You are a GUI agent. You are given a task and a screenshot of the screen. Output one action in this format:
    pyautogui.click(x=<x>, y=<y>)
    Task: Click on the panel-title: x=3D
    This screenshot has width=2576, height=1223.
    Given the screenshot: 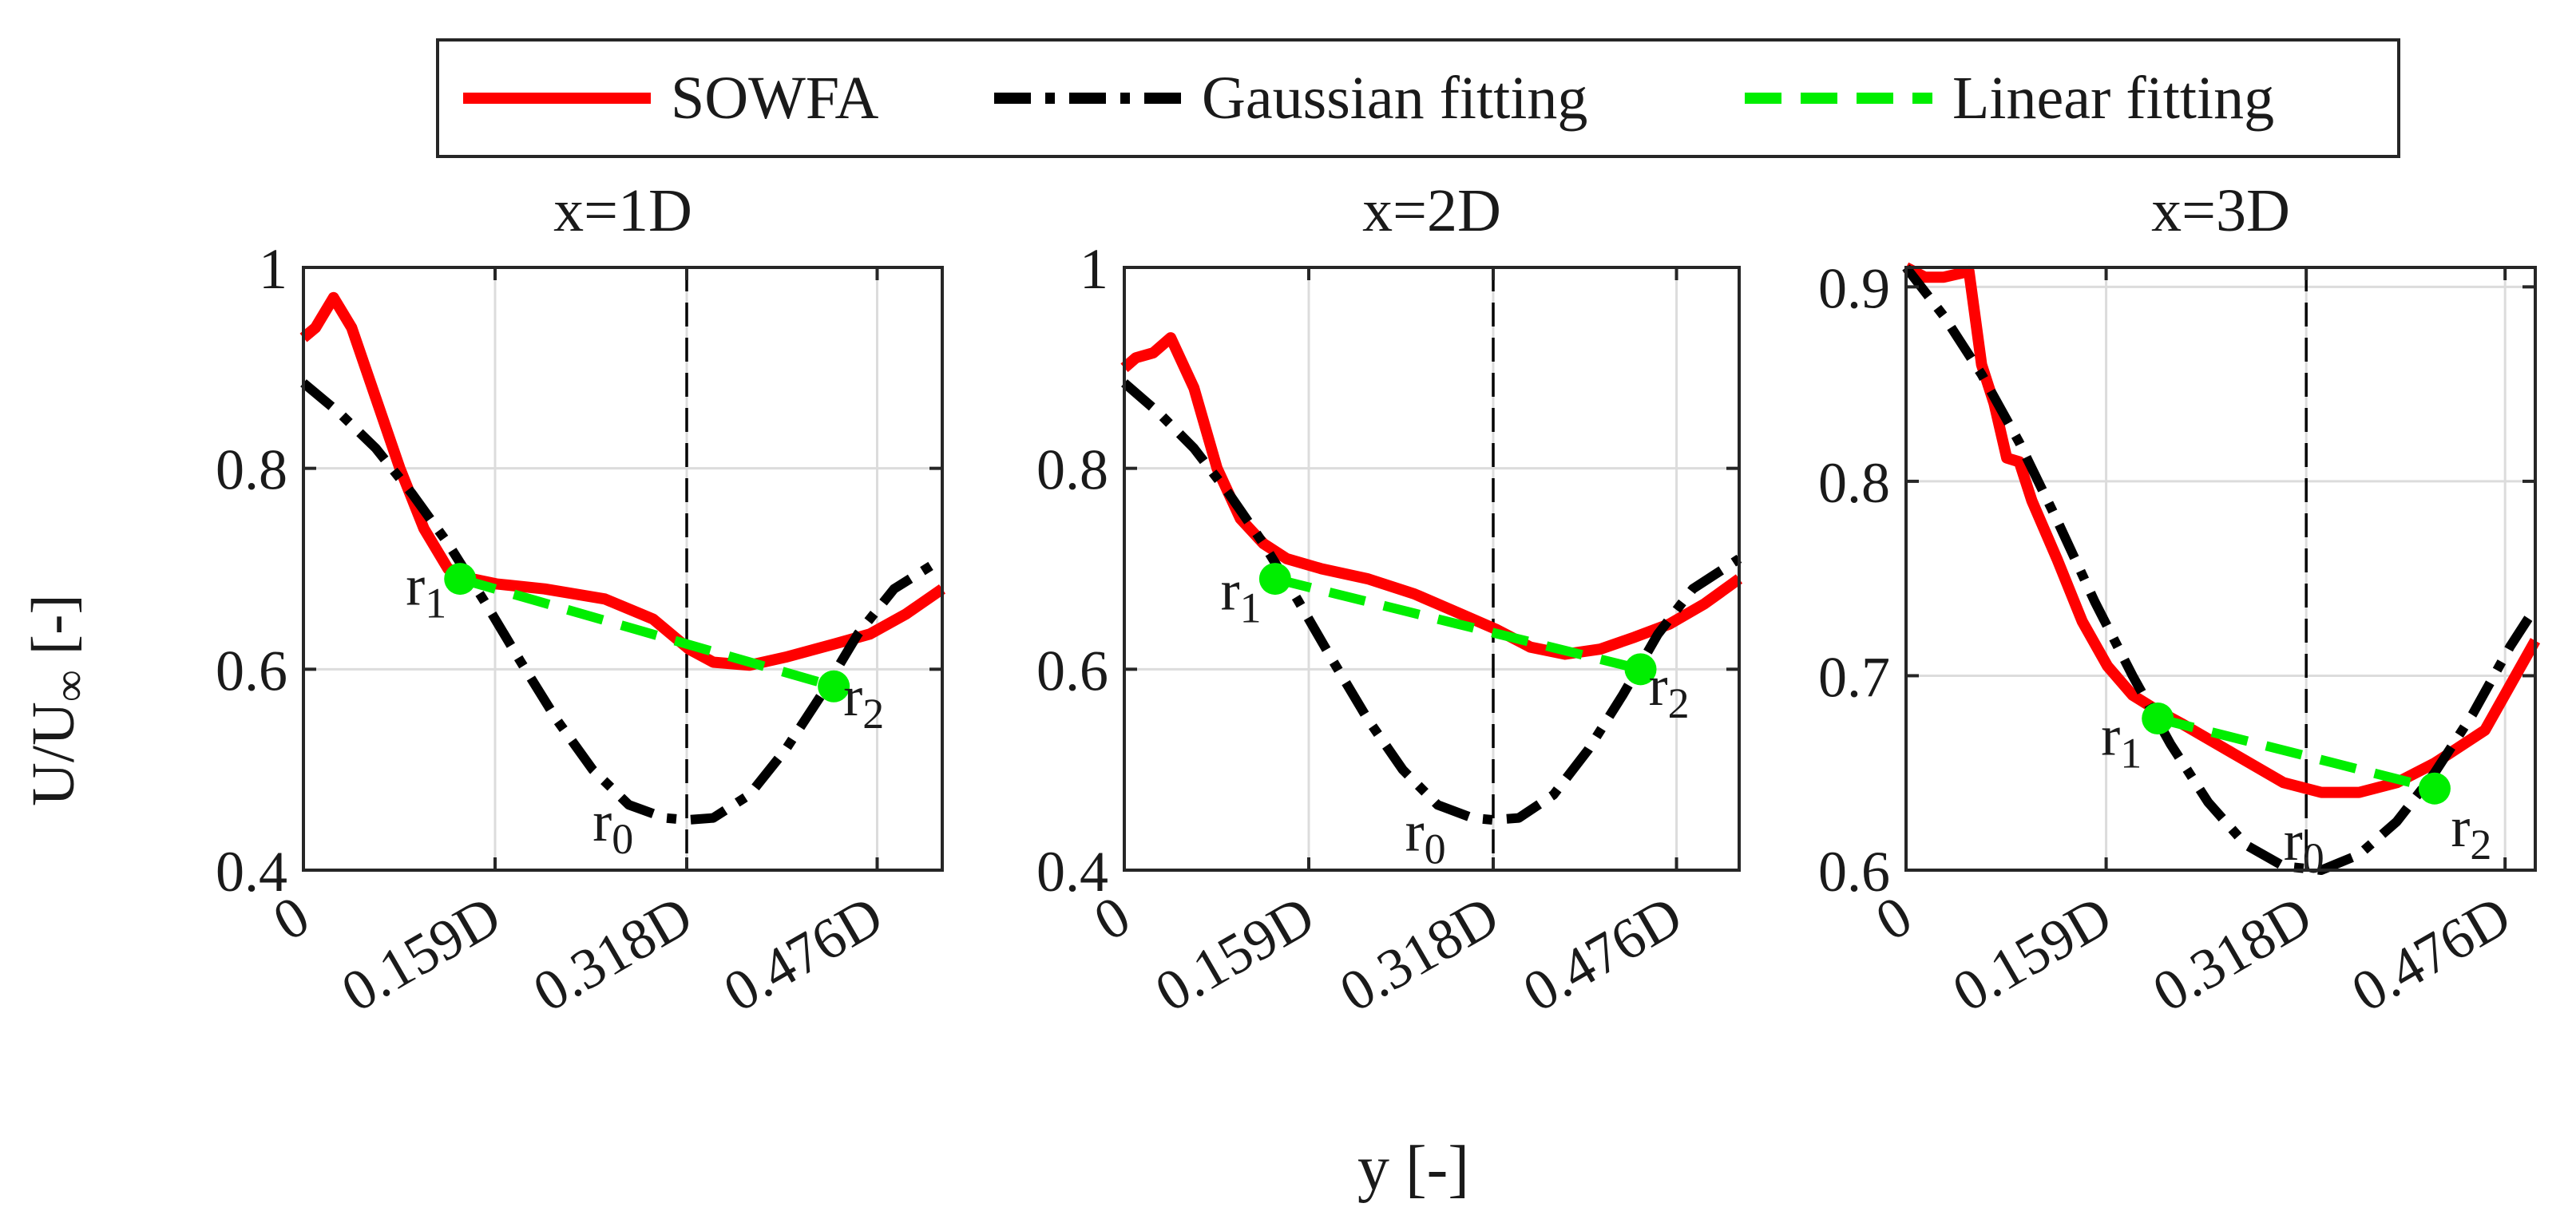 What is the action you would take?
    pyautogui.click(x=2220, y=210)
    